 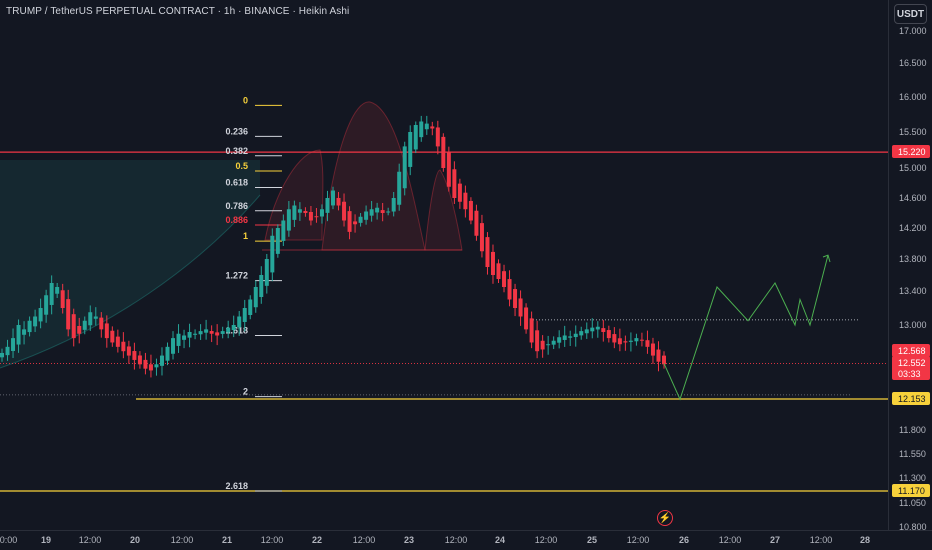 What do you see at coordinates (913, 291) in the screenshot?
I see `price-tick-label: 13.400` at bounding box center [913, 291].